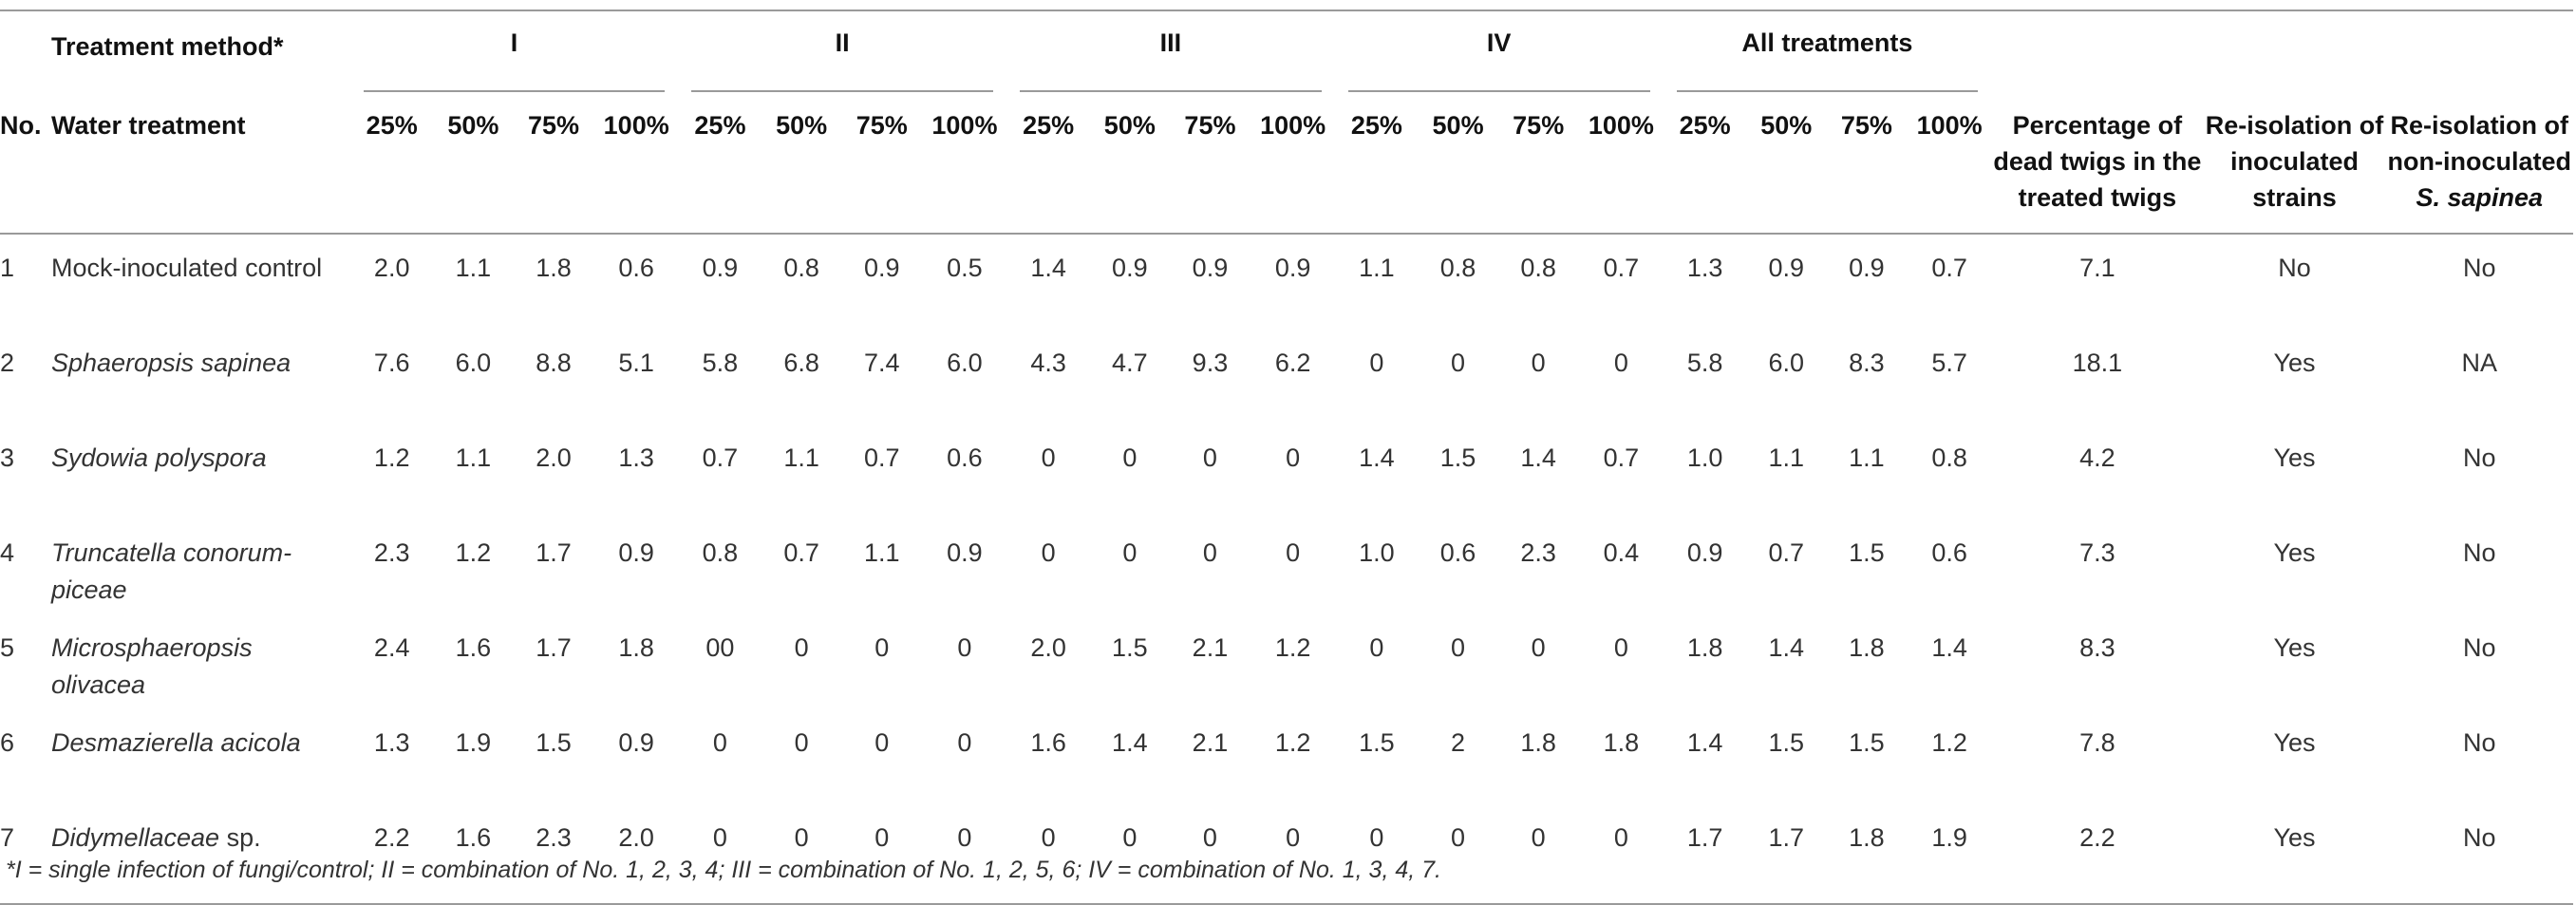 The height and width of the screenshot is (905, 2576). Describe the element at coordinates (2097, 856) in the screenshot. I see `dead-twigs-cell: 2.2` at that location.